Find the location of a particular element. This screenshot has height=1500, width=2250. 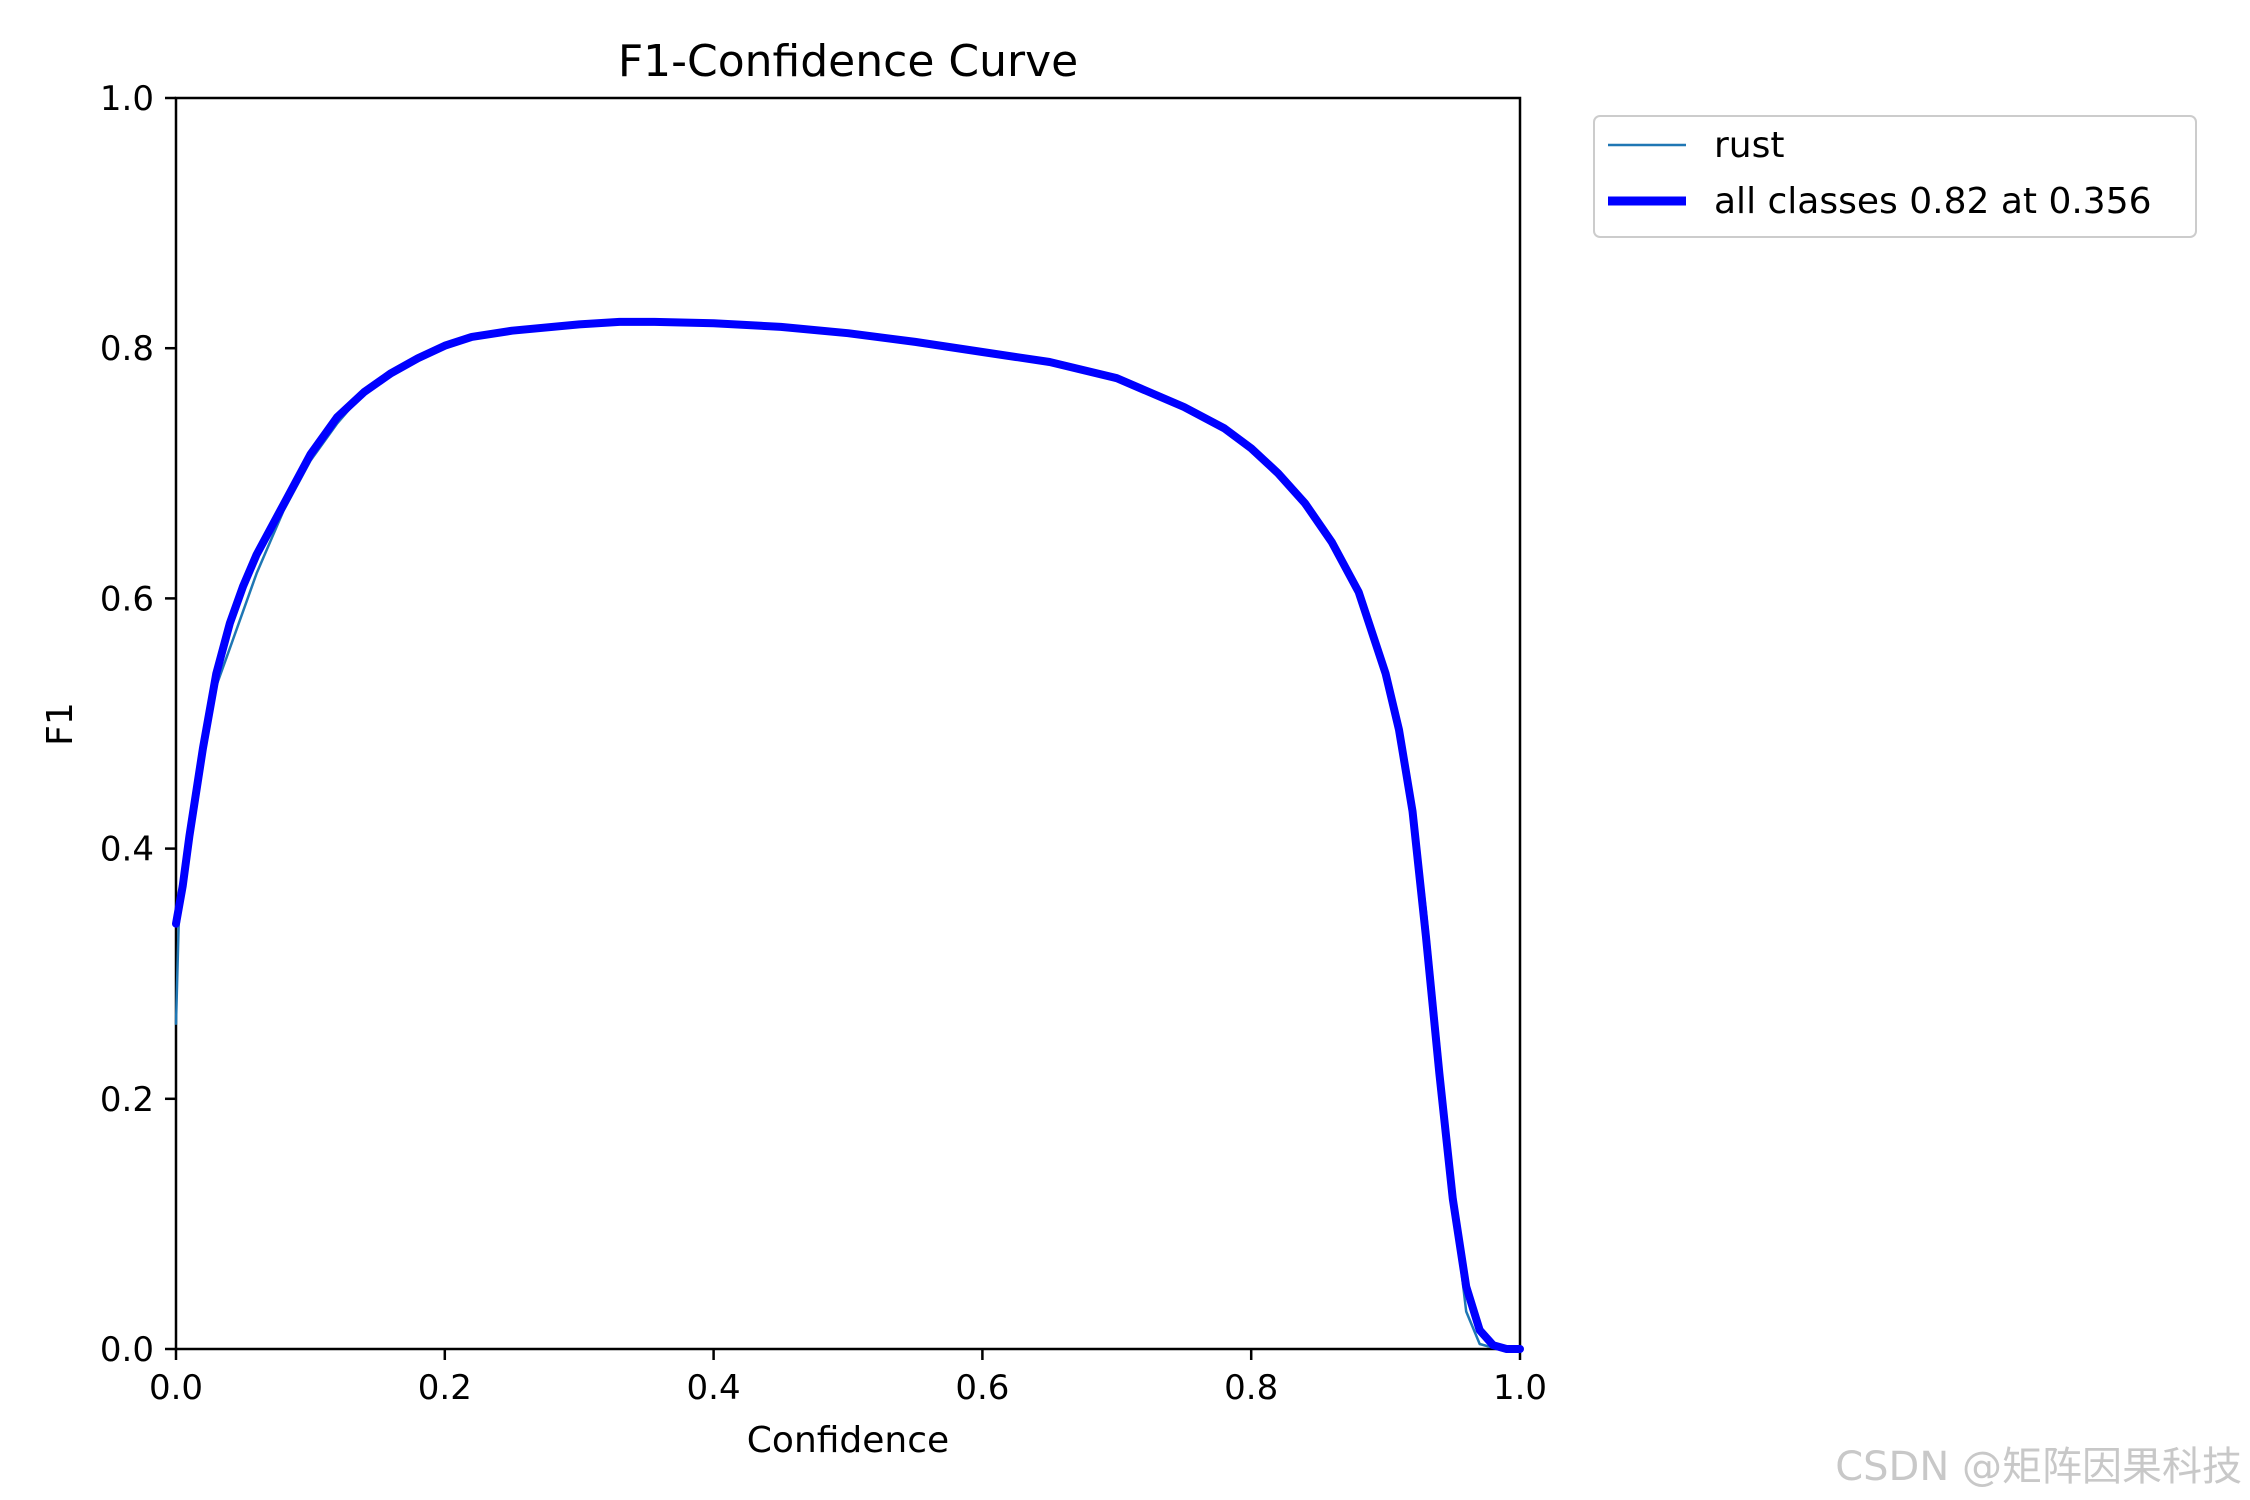

legend: rust all classes 0.82 at 0.356 is located at coordinates (1895, 176).